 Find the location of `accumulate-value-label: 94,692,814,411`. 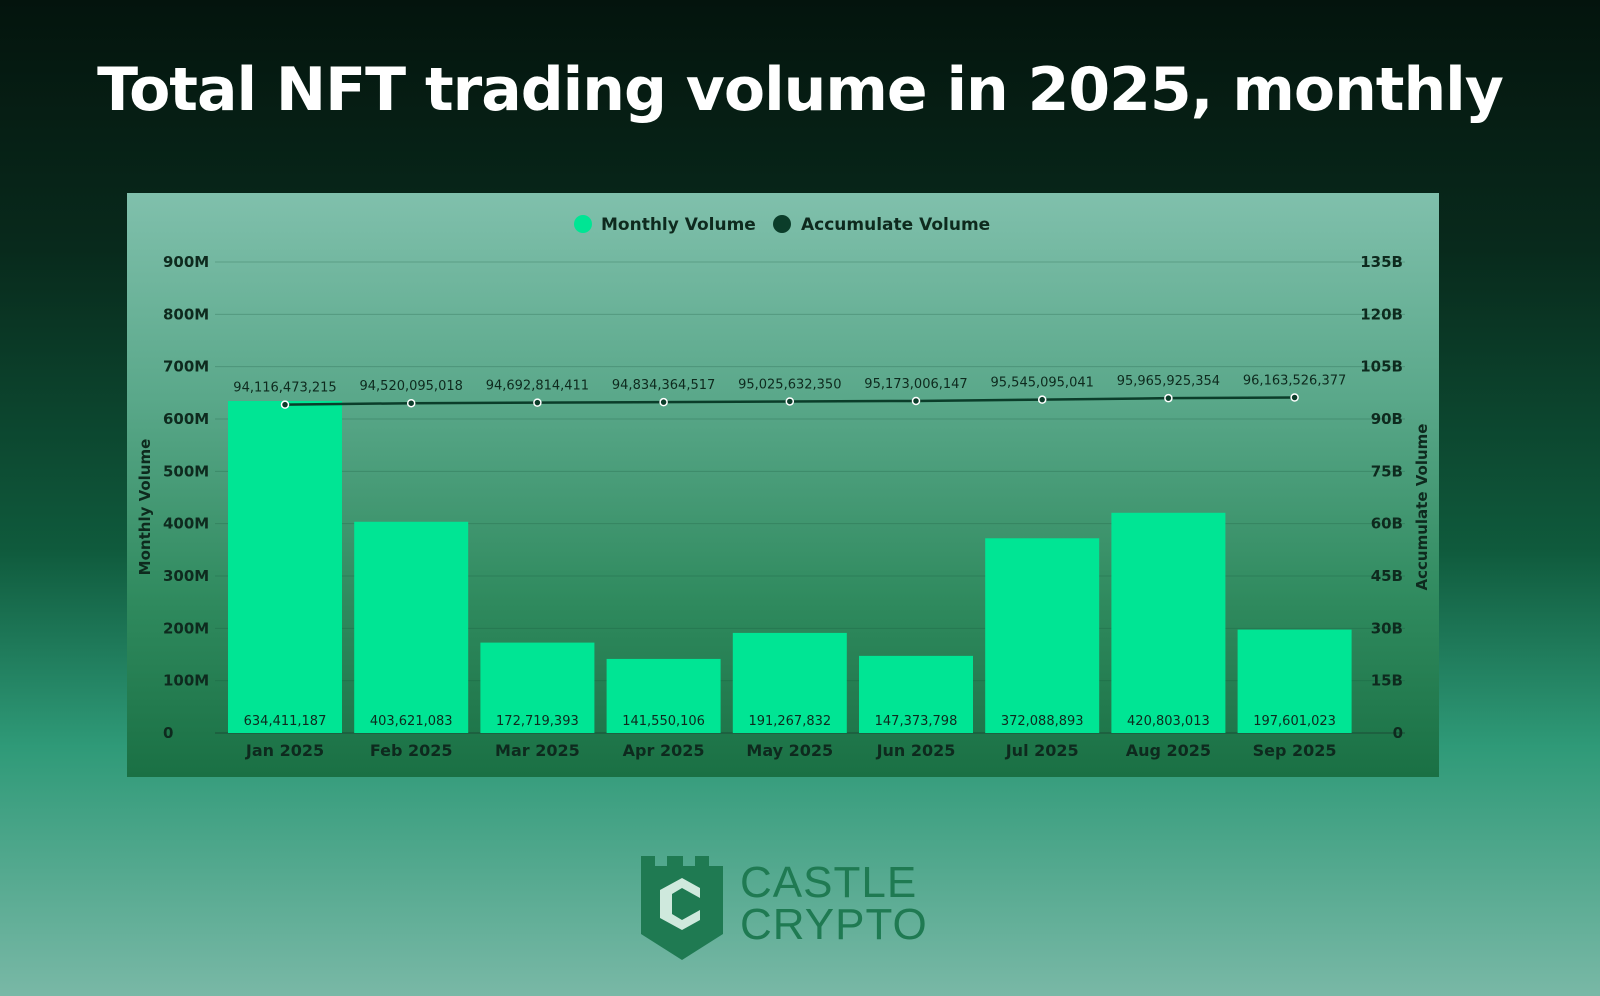

accumulate-value-label: 94,692,814,411 is located at coordinates (537, 386).